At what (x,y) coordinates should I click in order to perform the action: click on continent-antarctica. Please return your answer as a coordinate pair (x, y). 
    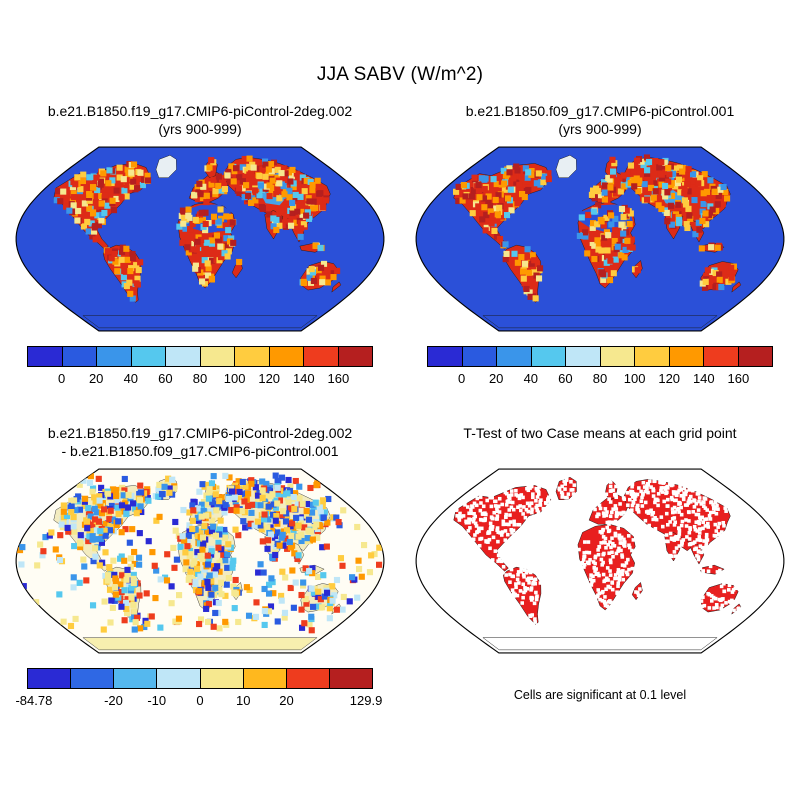
    Looking at the image, I should click on (600, 322).